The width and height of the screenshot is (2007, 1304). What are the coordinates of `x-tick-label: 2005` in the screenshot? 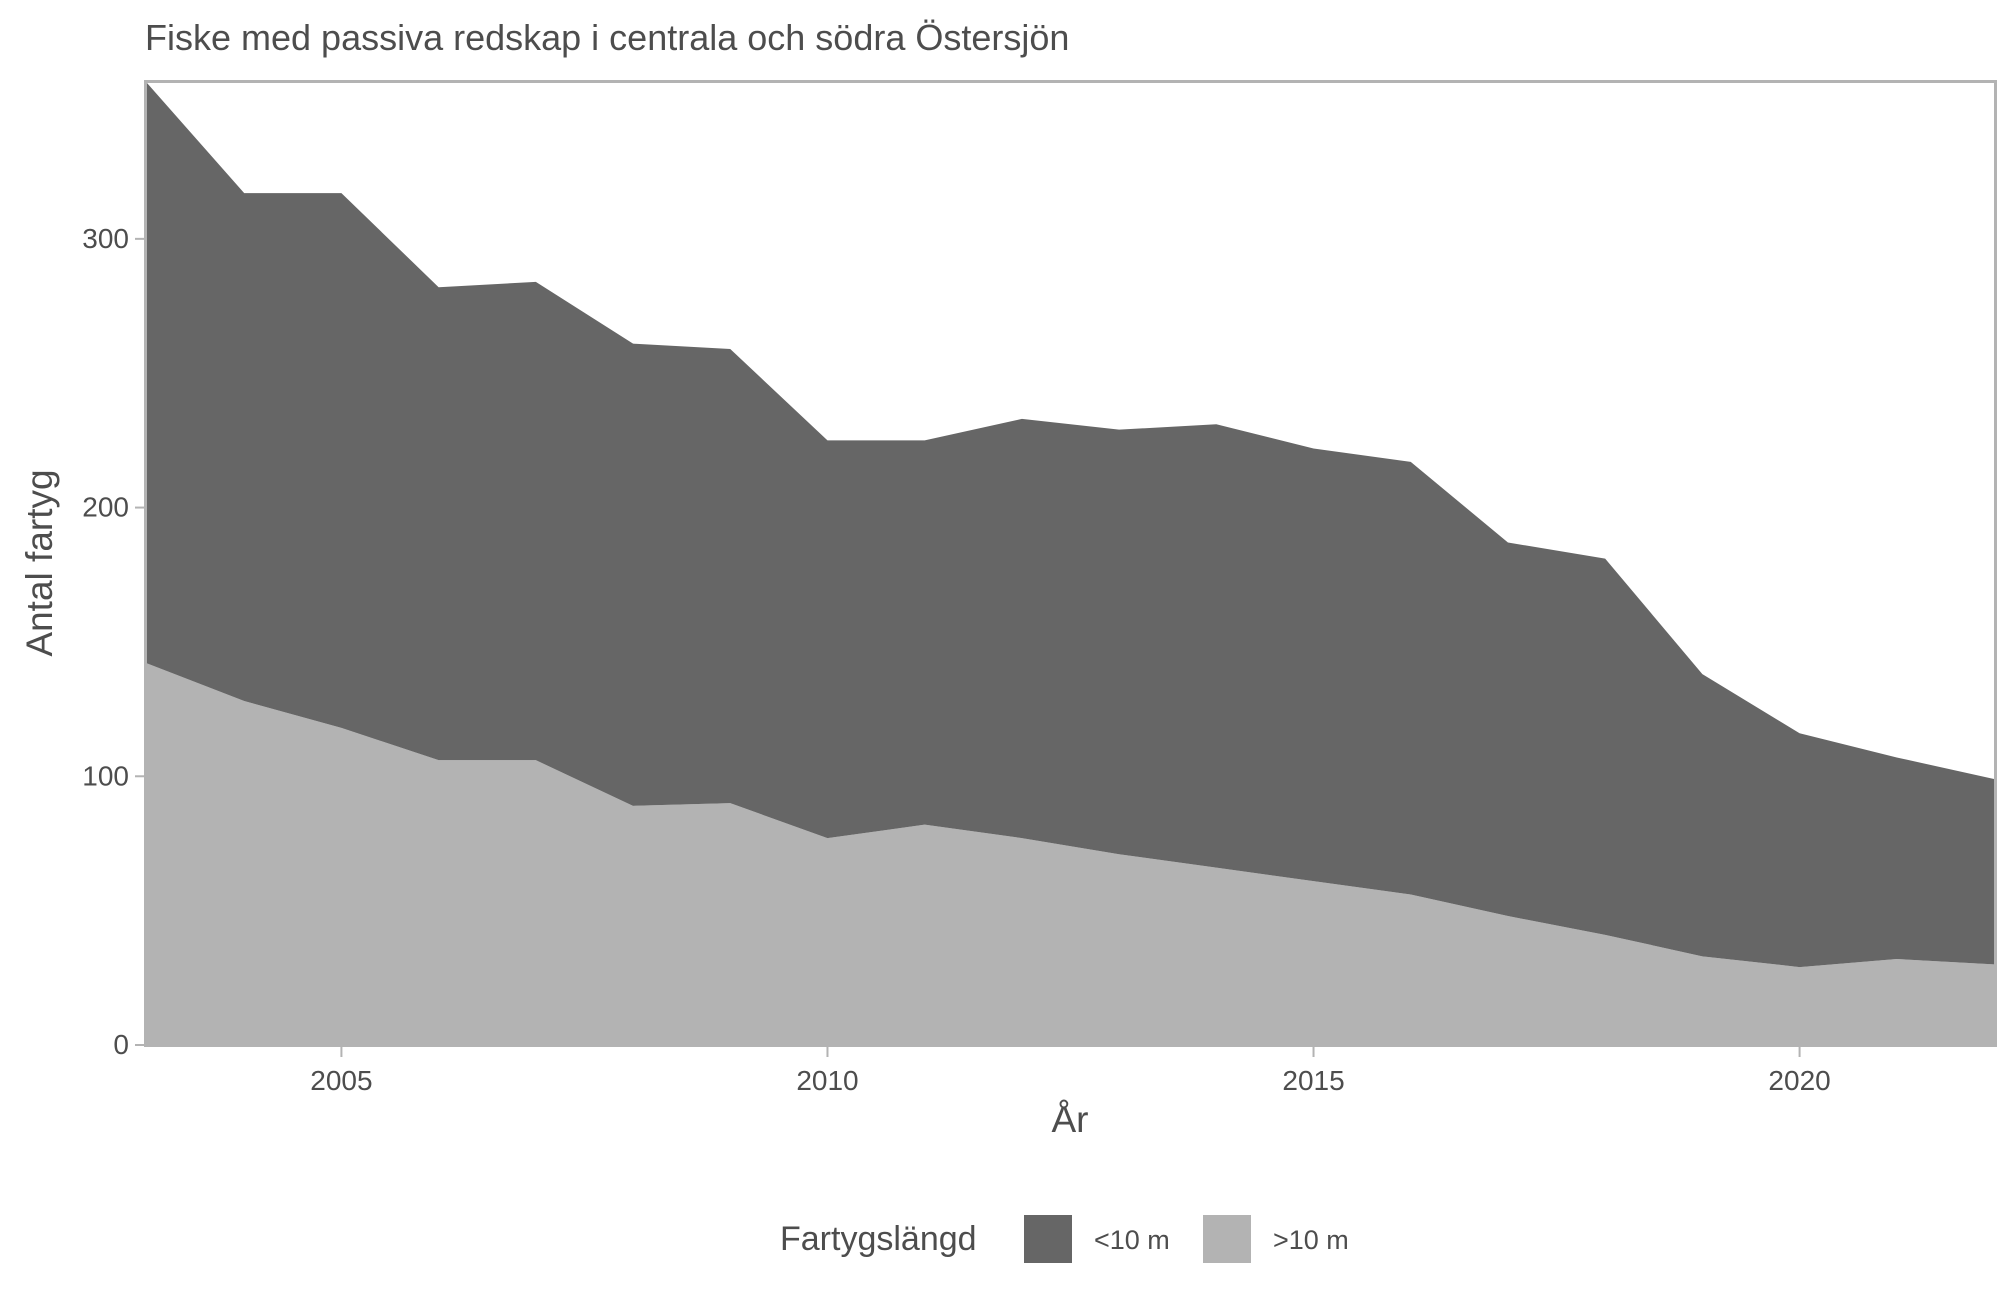 It's located at (341, 1080).